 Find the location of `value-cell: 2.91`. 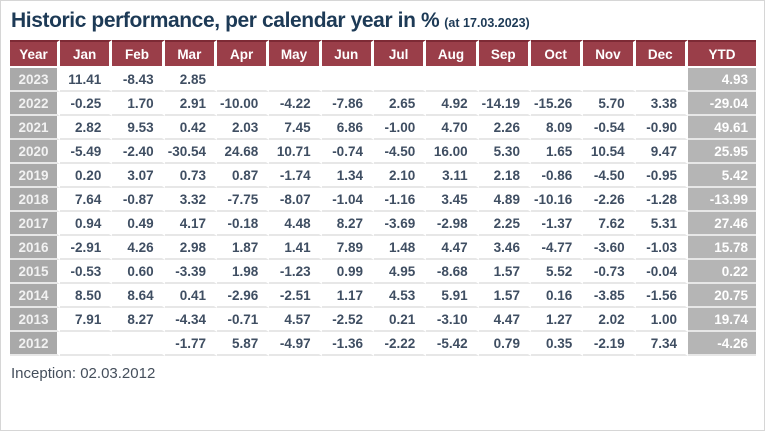

value-cell: 2.91 is located at coordinates (190, 104).